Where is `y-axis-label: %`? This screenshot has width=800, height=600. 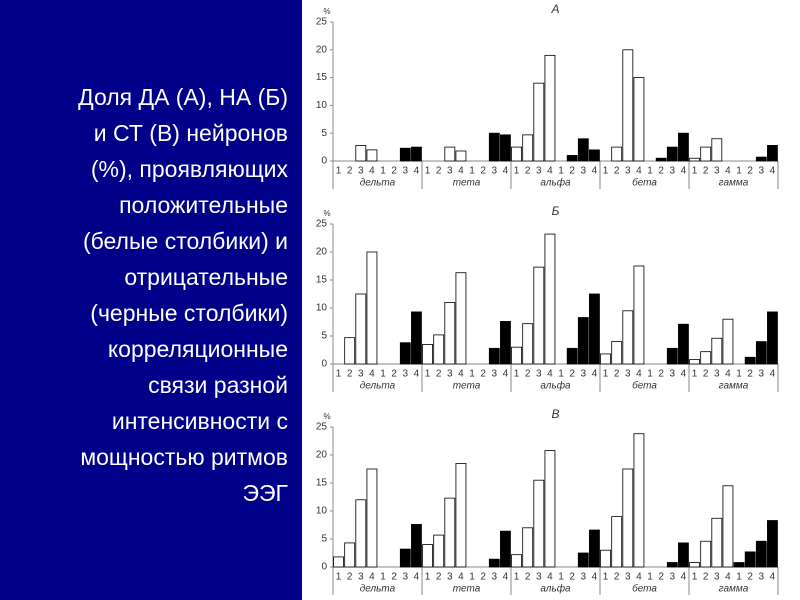
y-axis-label: % is located at coordinates (326, 213).